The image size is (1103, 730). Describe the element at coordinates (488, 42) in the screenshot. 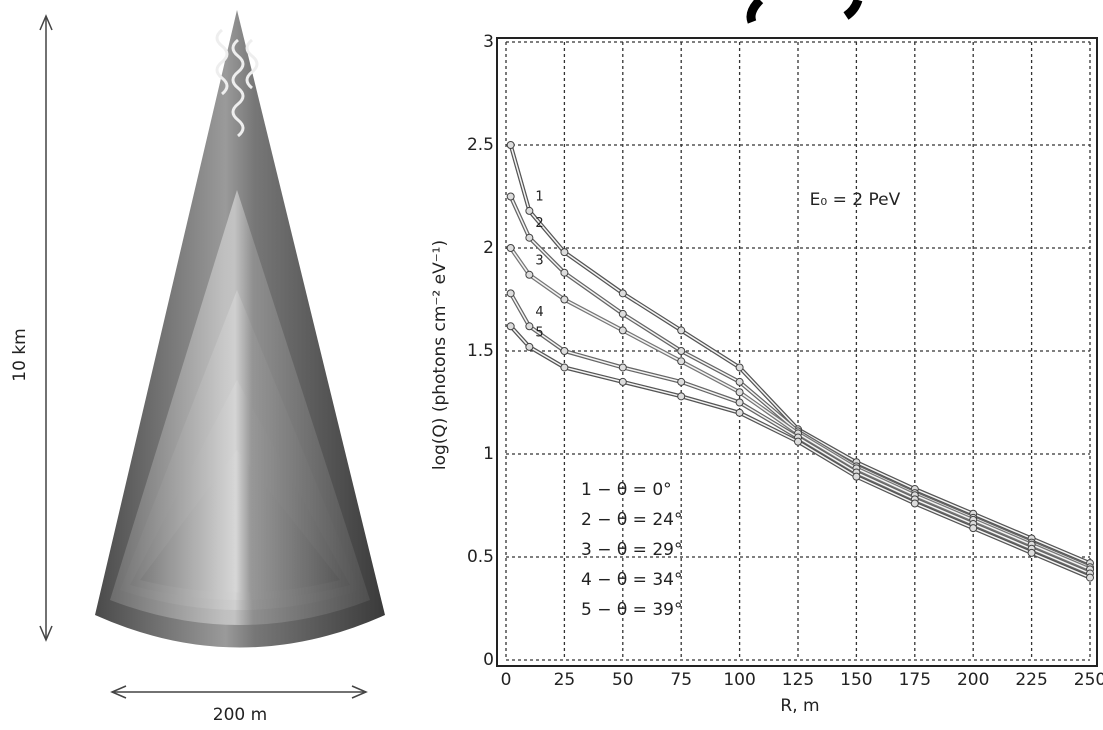

I see `y-tick-label: 3` at that location.